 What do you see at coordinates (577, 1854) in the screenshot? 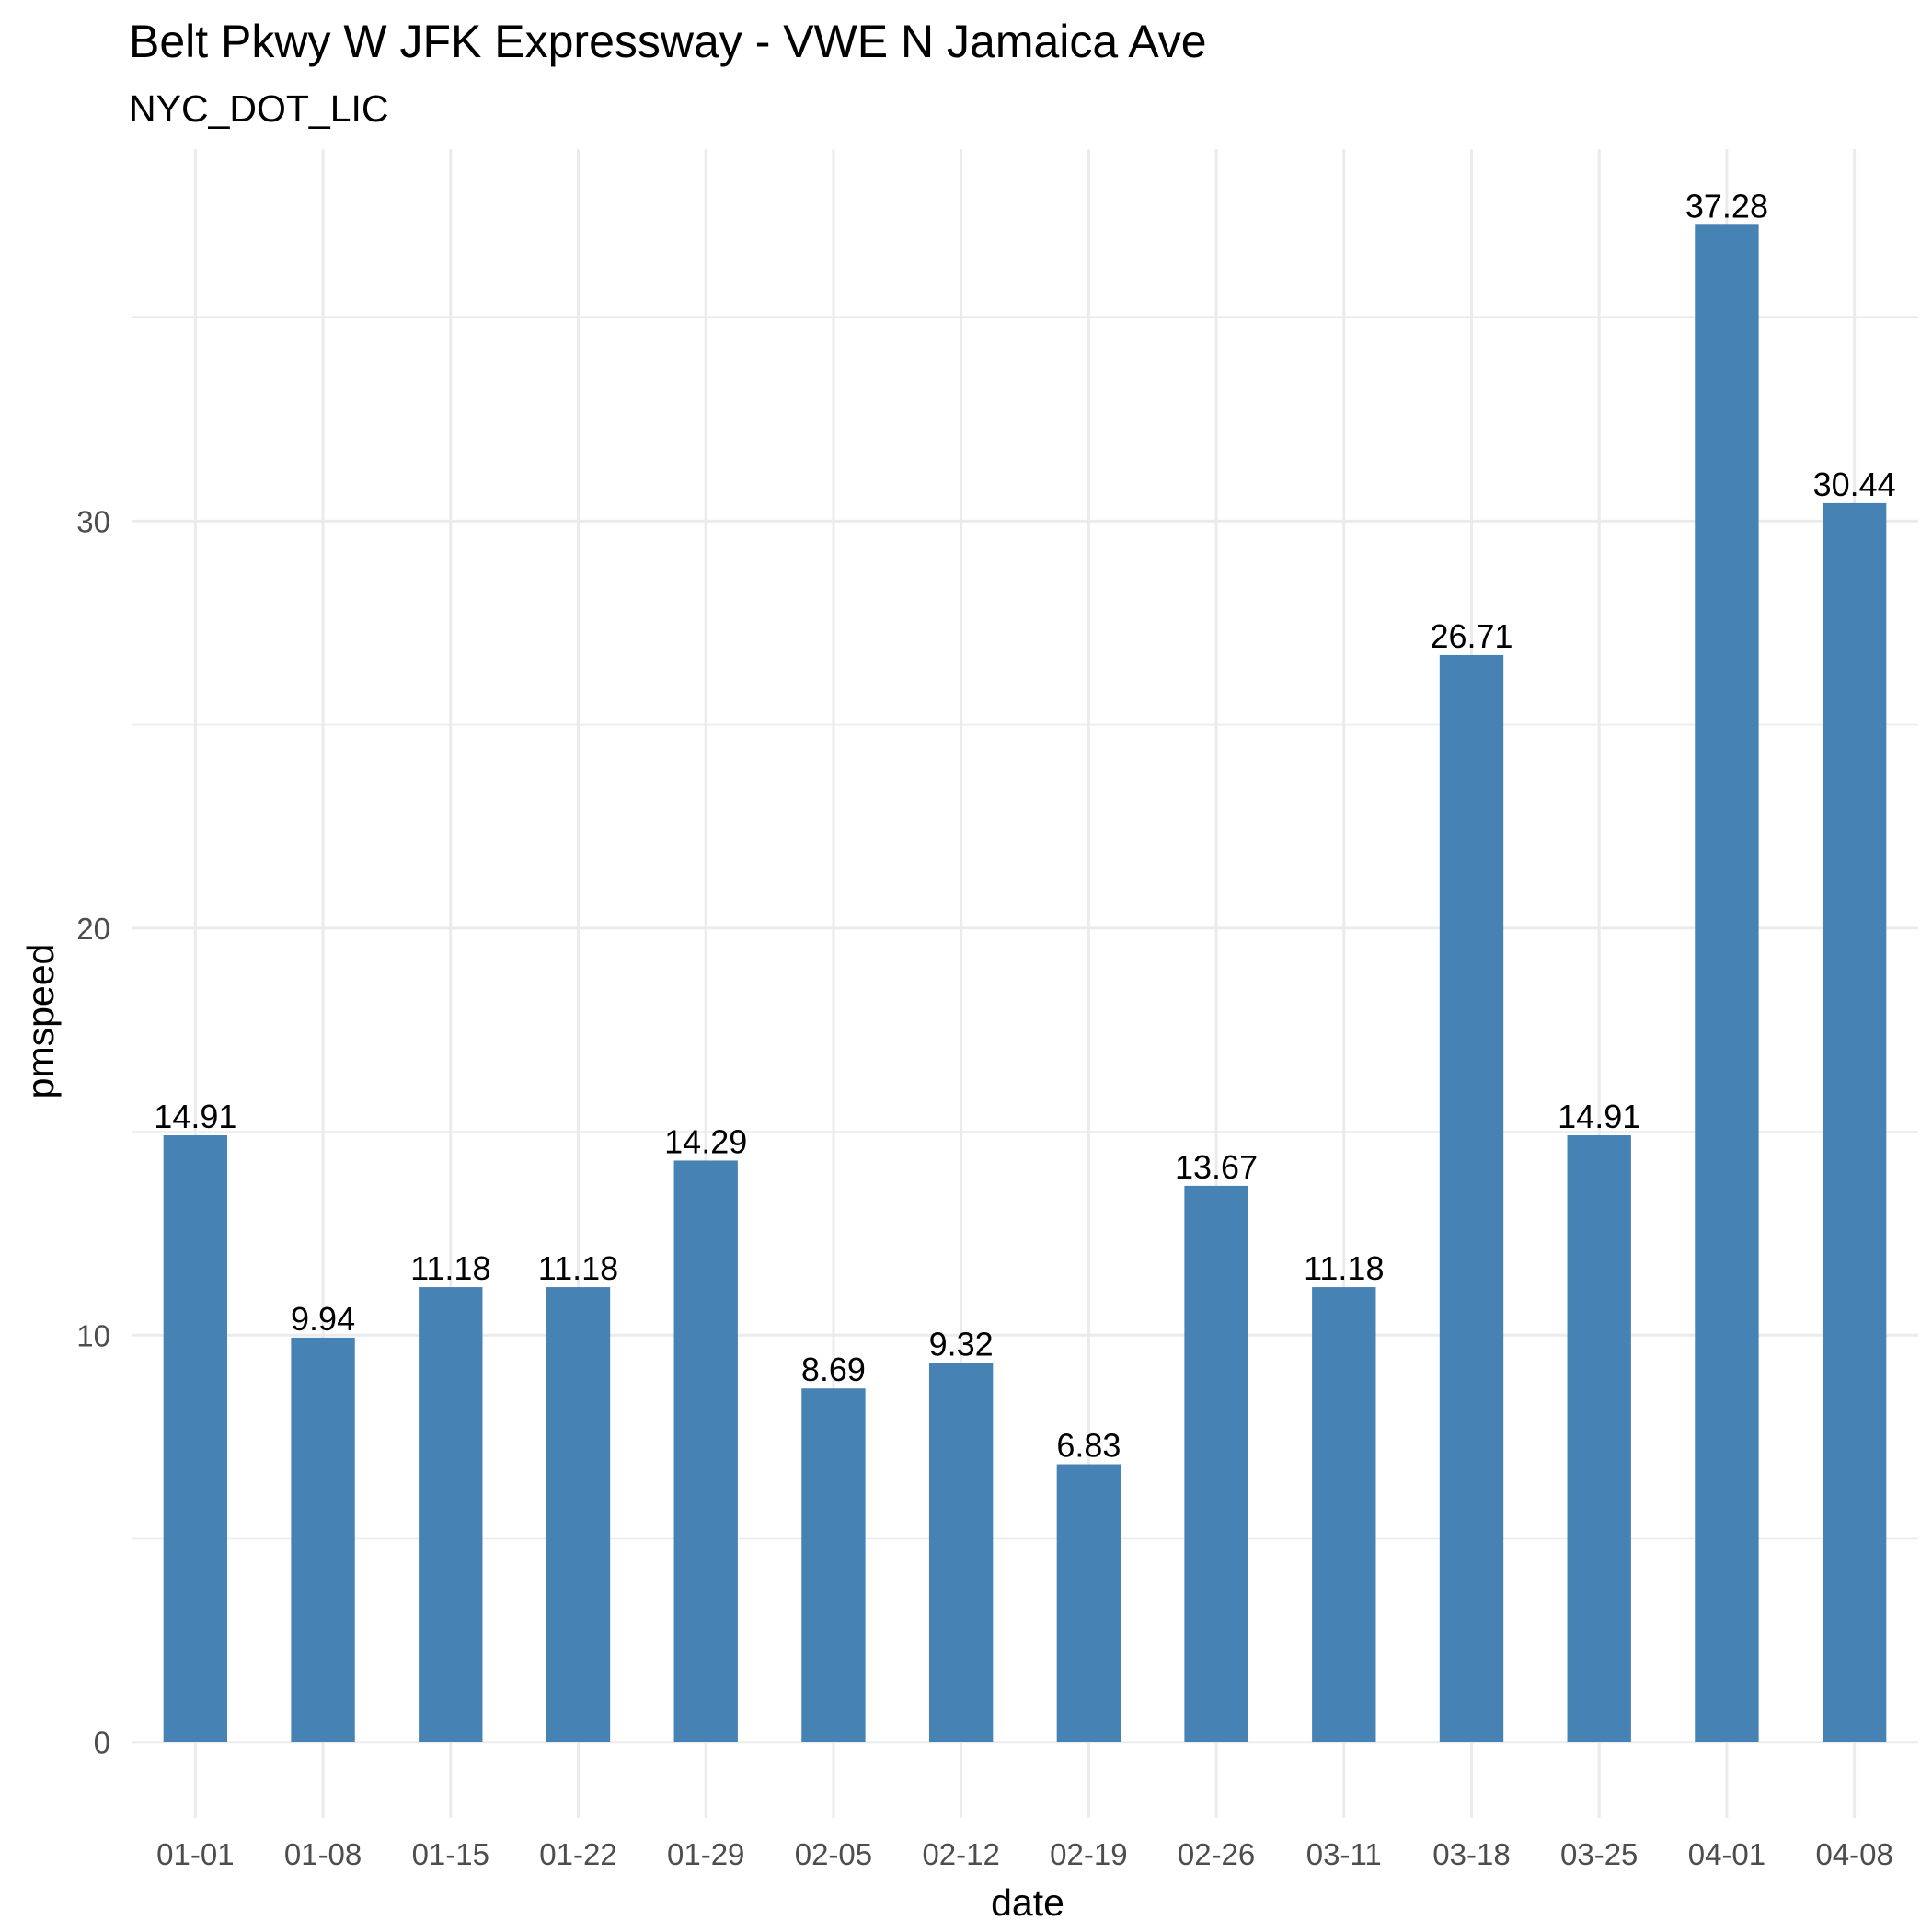
I see `x-tick-label: 01-22` at bounding box center [577, 1854].